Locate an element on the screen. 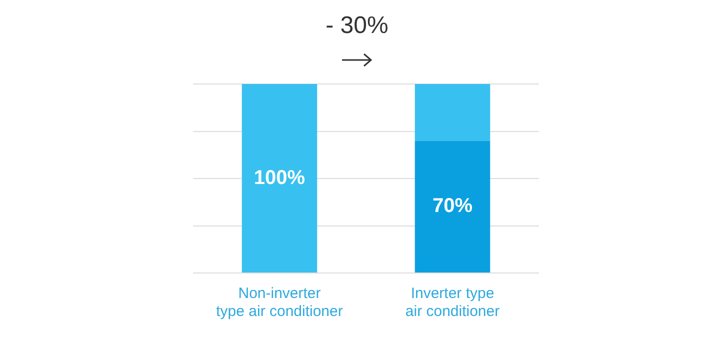 The height and width of the screenshot is (351, 710). x-tick-label: Non-inverter type air conditioner is located at coordinates (279, 302).